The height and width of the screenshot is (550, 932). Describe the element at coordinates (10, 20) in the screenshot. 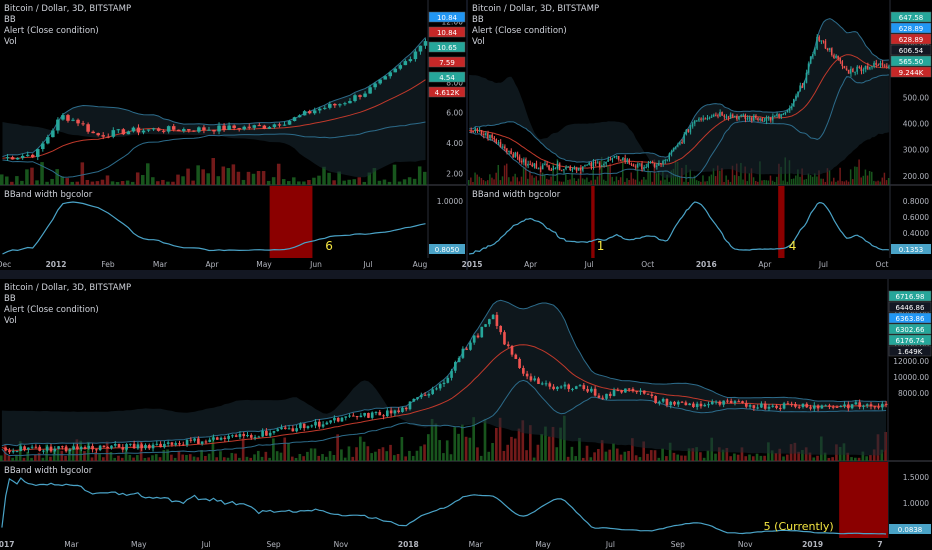

I see `indicator-label: BB` at that location.